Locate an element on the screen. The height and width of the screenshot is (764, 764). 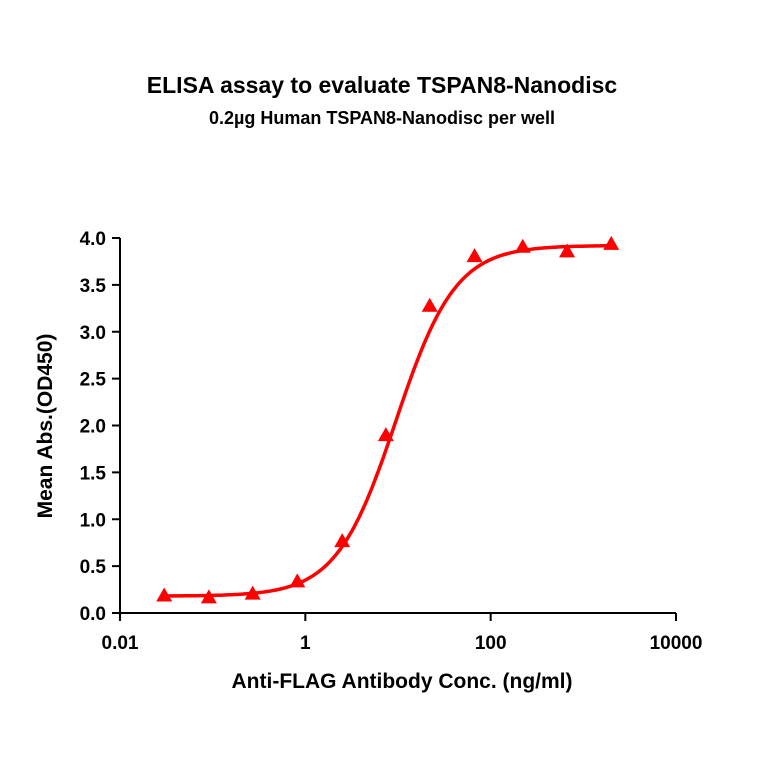
y-tick-label: 4.0 is located at coordinates (93, 239).